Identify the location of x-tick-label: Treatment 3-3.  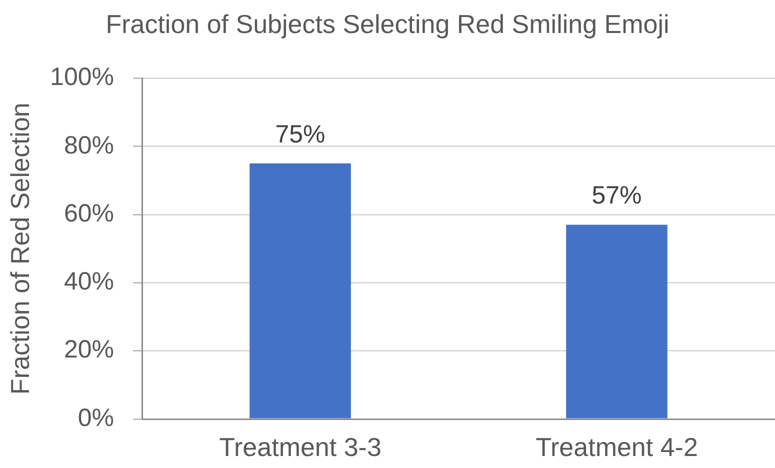
(300, 447).